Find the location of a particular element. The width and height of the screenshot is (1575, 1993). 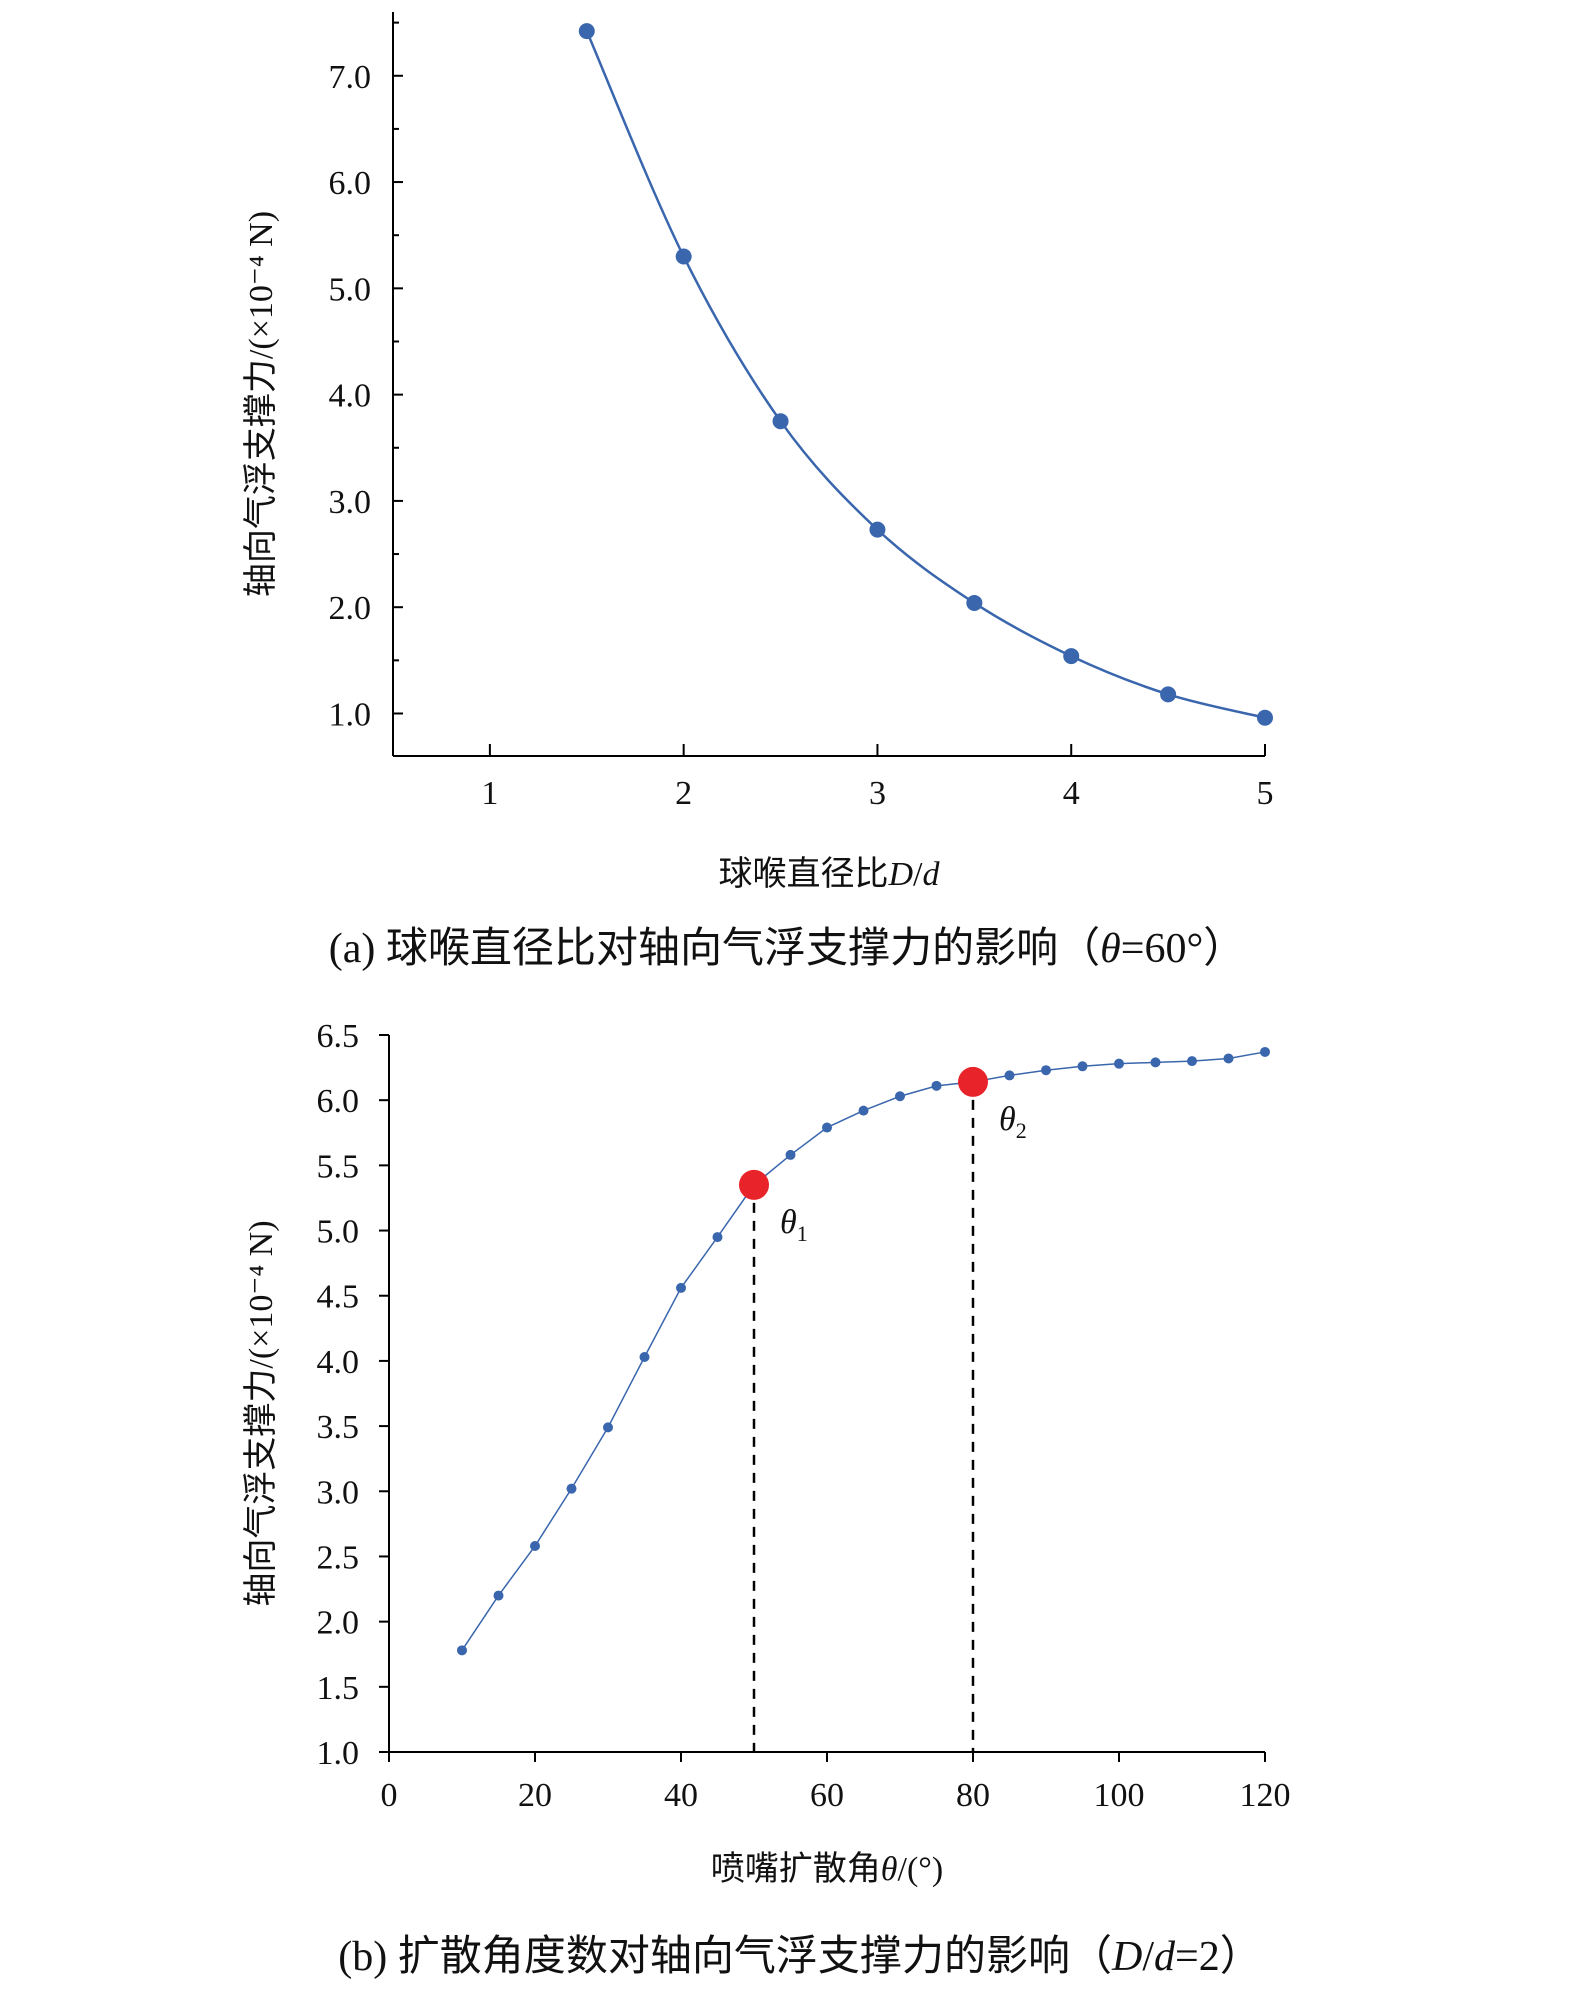

chart-b-highlight-label: θ2 is located at coordinates (1013, 1122).